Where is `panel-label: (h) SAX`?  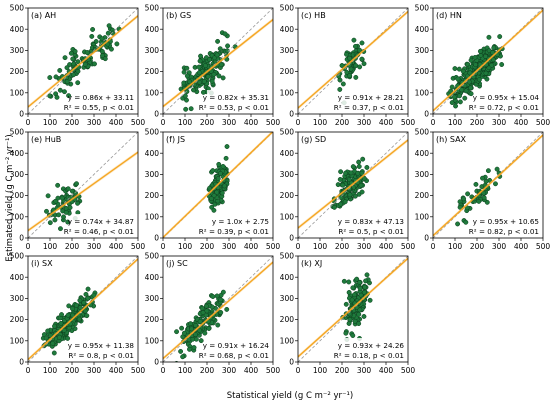
panel-label: (h) SAX is located at coordinates (451, 139).